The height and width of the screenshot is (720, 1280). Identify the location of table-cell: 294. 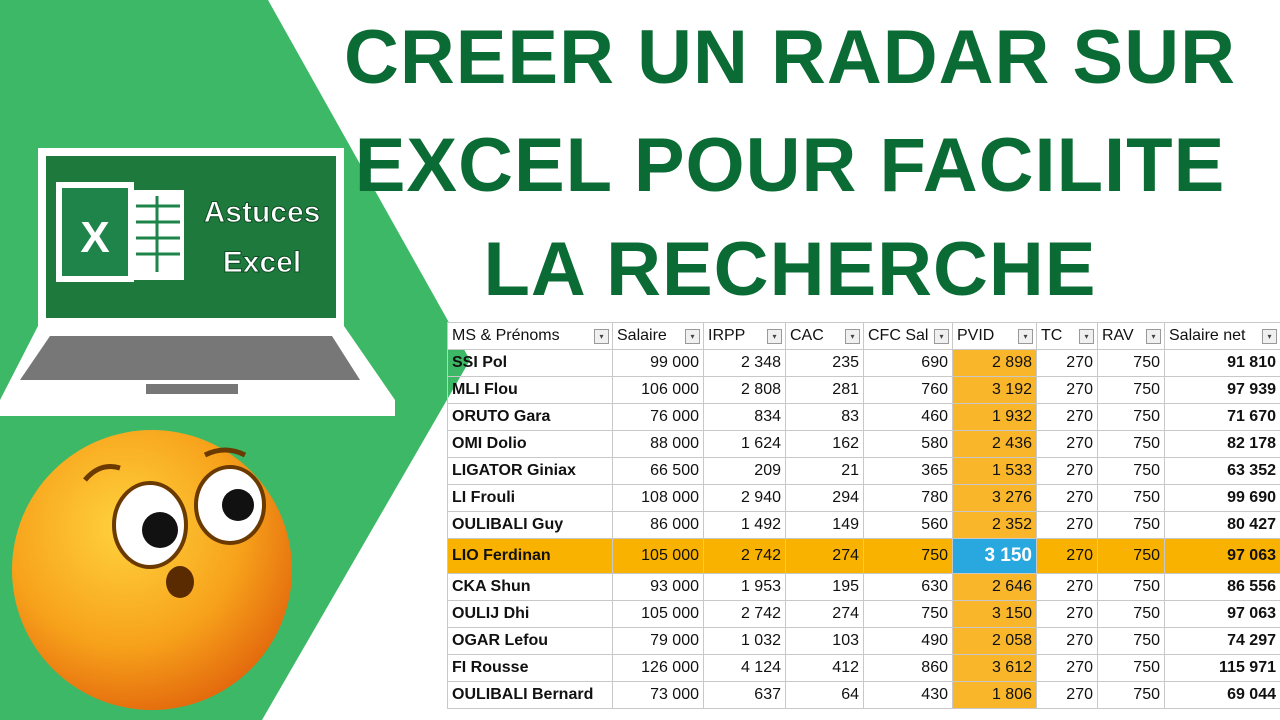
(824, 498).